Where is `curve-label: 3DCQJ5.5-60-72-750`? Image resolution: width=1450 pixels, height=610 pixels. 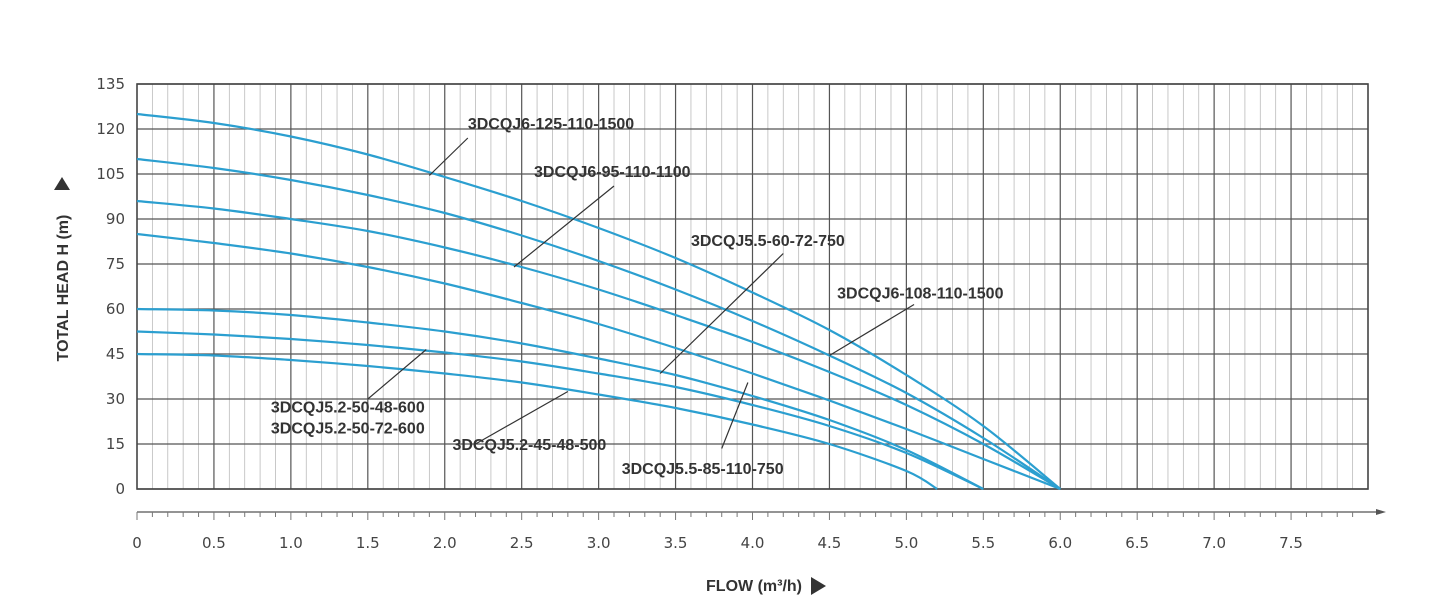
curve-label: 3DCQJ5.5-60-72-750 is located at coordinates (768, 241).